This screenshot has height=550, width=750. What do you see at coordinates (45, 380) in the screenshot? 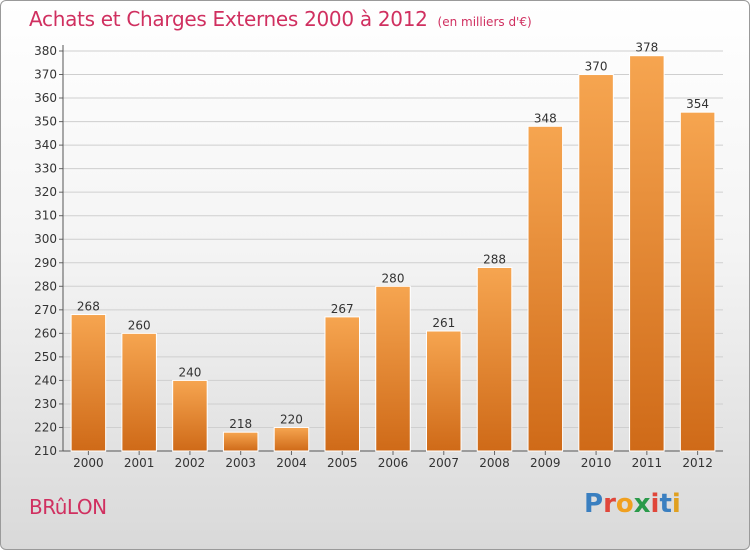
I see `y-tick-label: 240` at bounding box center [45, 380].